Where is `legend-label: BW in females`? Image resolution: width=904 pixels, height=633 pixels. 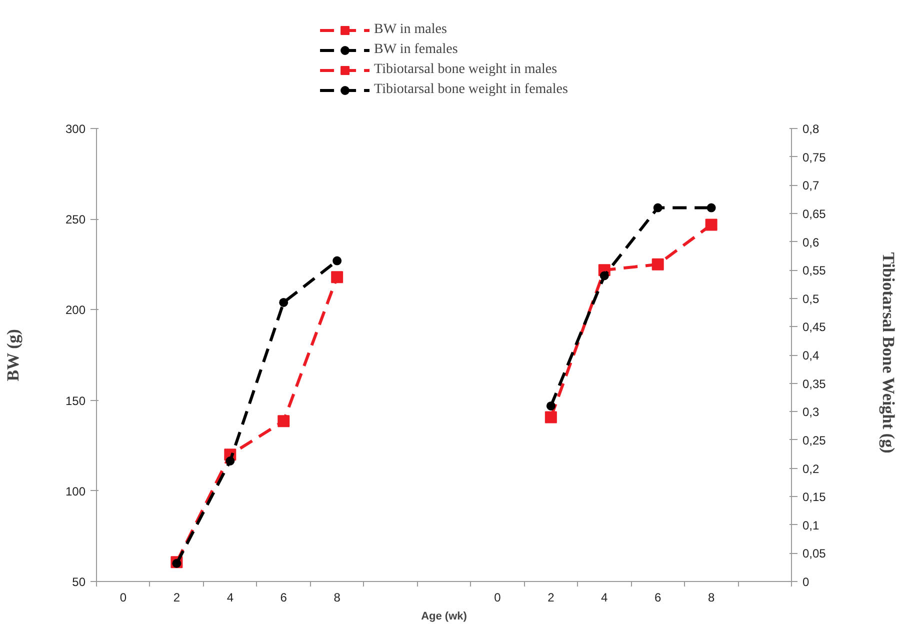
legend-label: BW in females is located at coordinates (416, 50).